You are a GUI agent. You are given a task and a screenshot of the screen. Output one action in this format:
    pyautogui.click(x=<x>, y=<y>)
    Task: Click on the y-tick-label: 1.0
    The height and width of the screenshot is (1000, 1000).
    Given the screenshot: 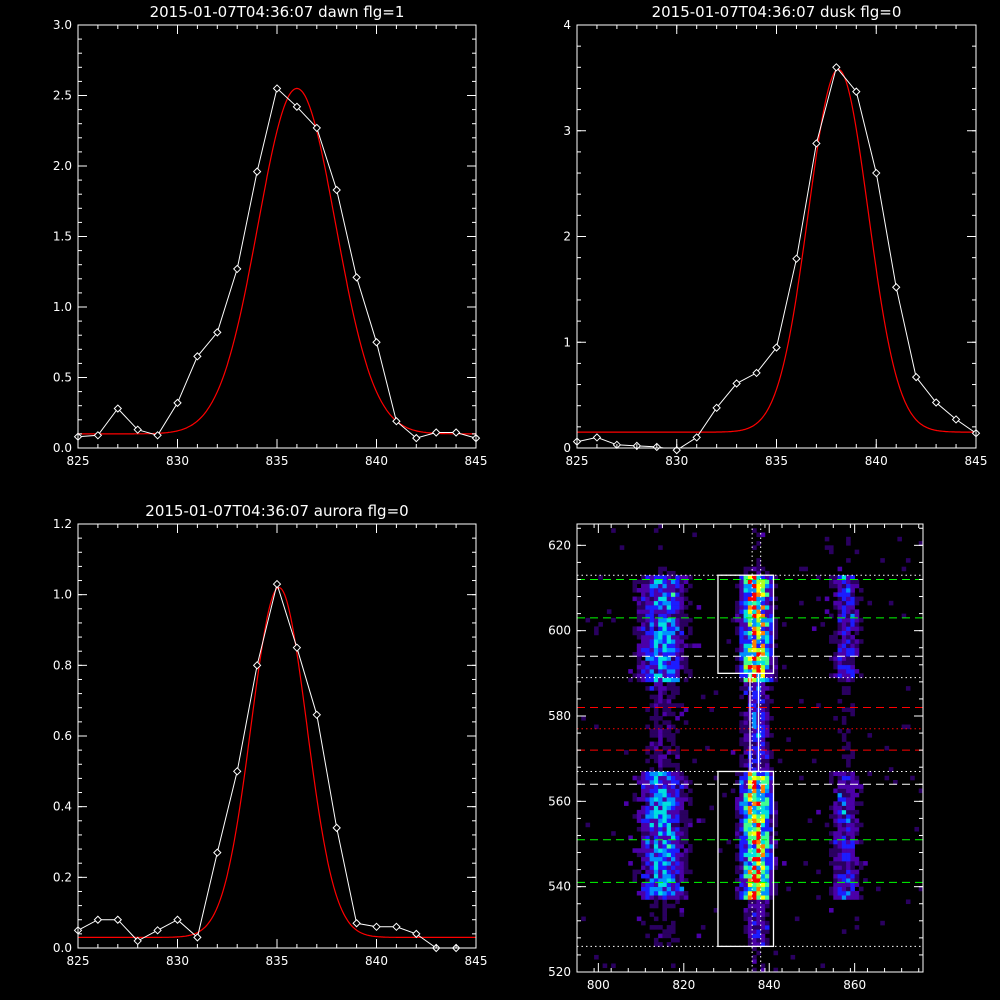 What is the action you would take?
    pyautogui.click(x=62, y=595)
    